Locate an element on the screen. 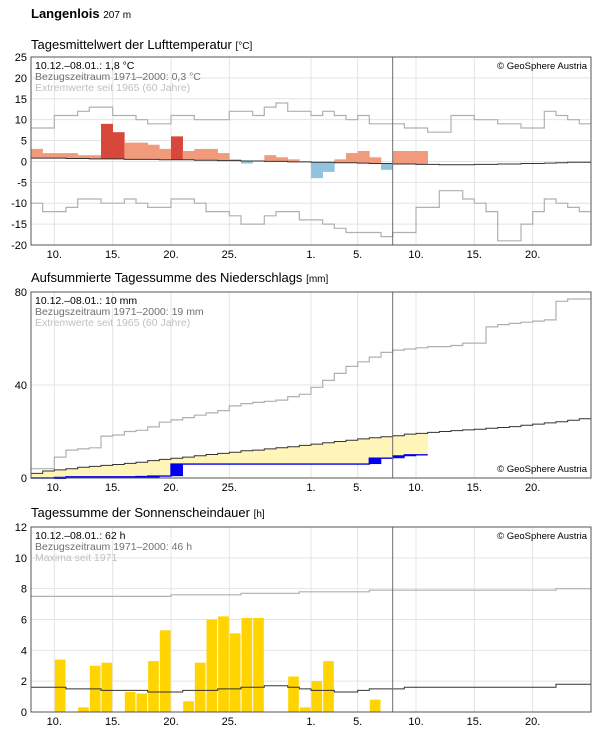 This screenshot has width=596, height=729. sunshine-max-line is located at coordinates (311, 592).